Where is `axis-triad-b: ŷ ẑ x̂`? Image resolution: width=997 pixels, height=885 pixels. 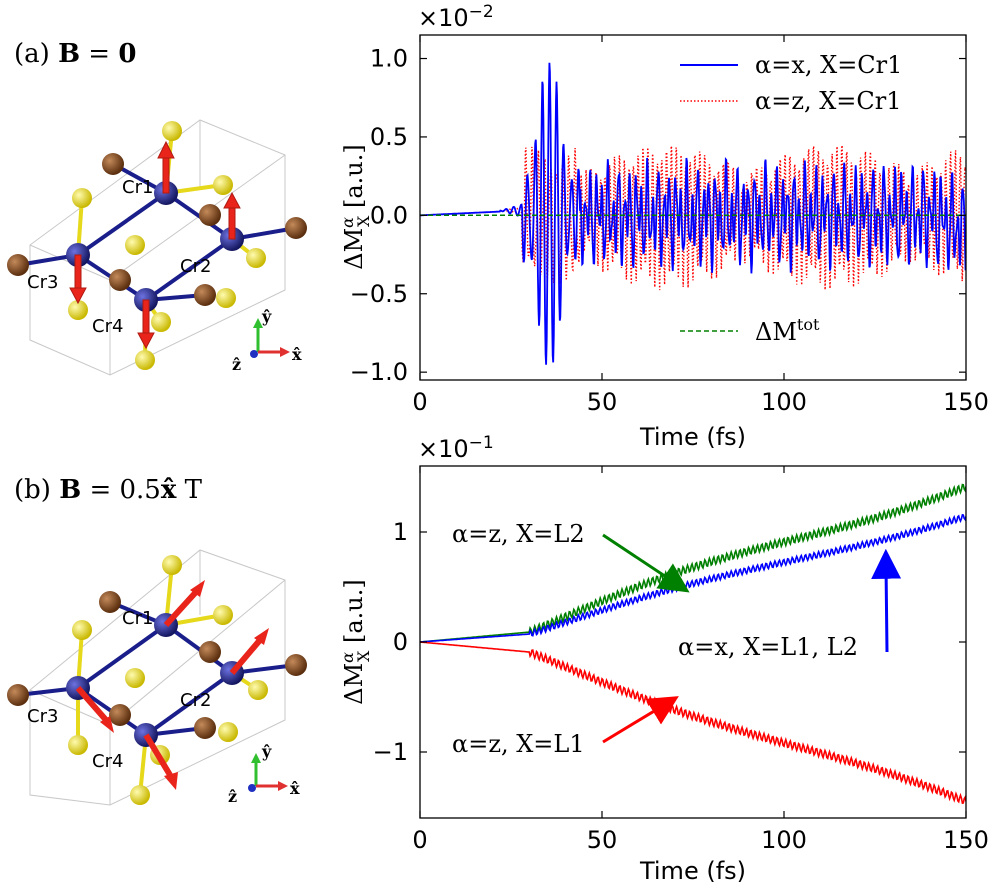
axis-triad-b: ŷ ẑ x̂ is located at coordinates (264, 774).